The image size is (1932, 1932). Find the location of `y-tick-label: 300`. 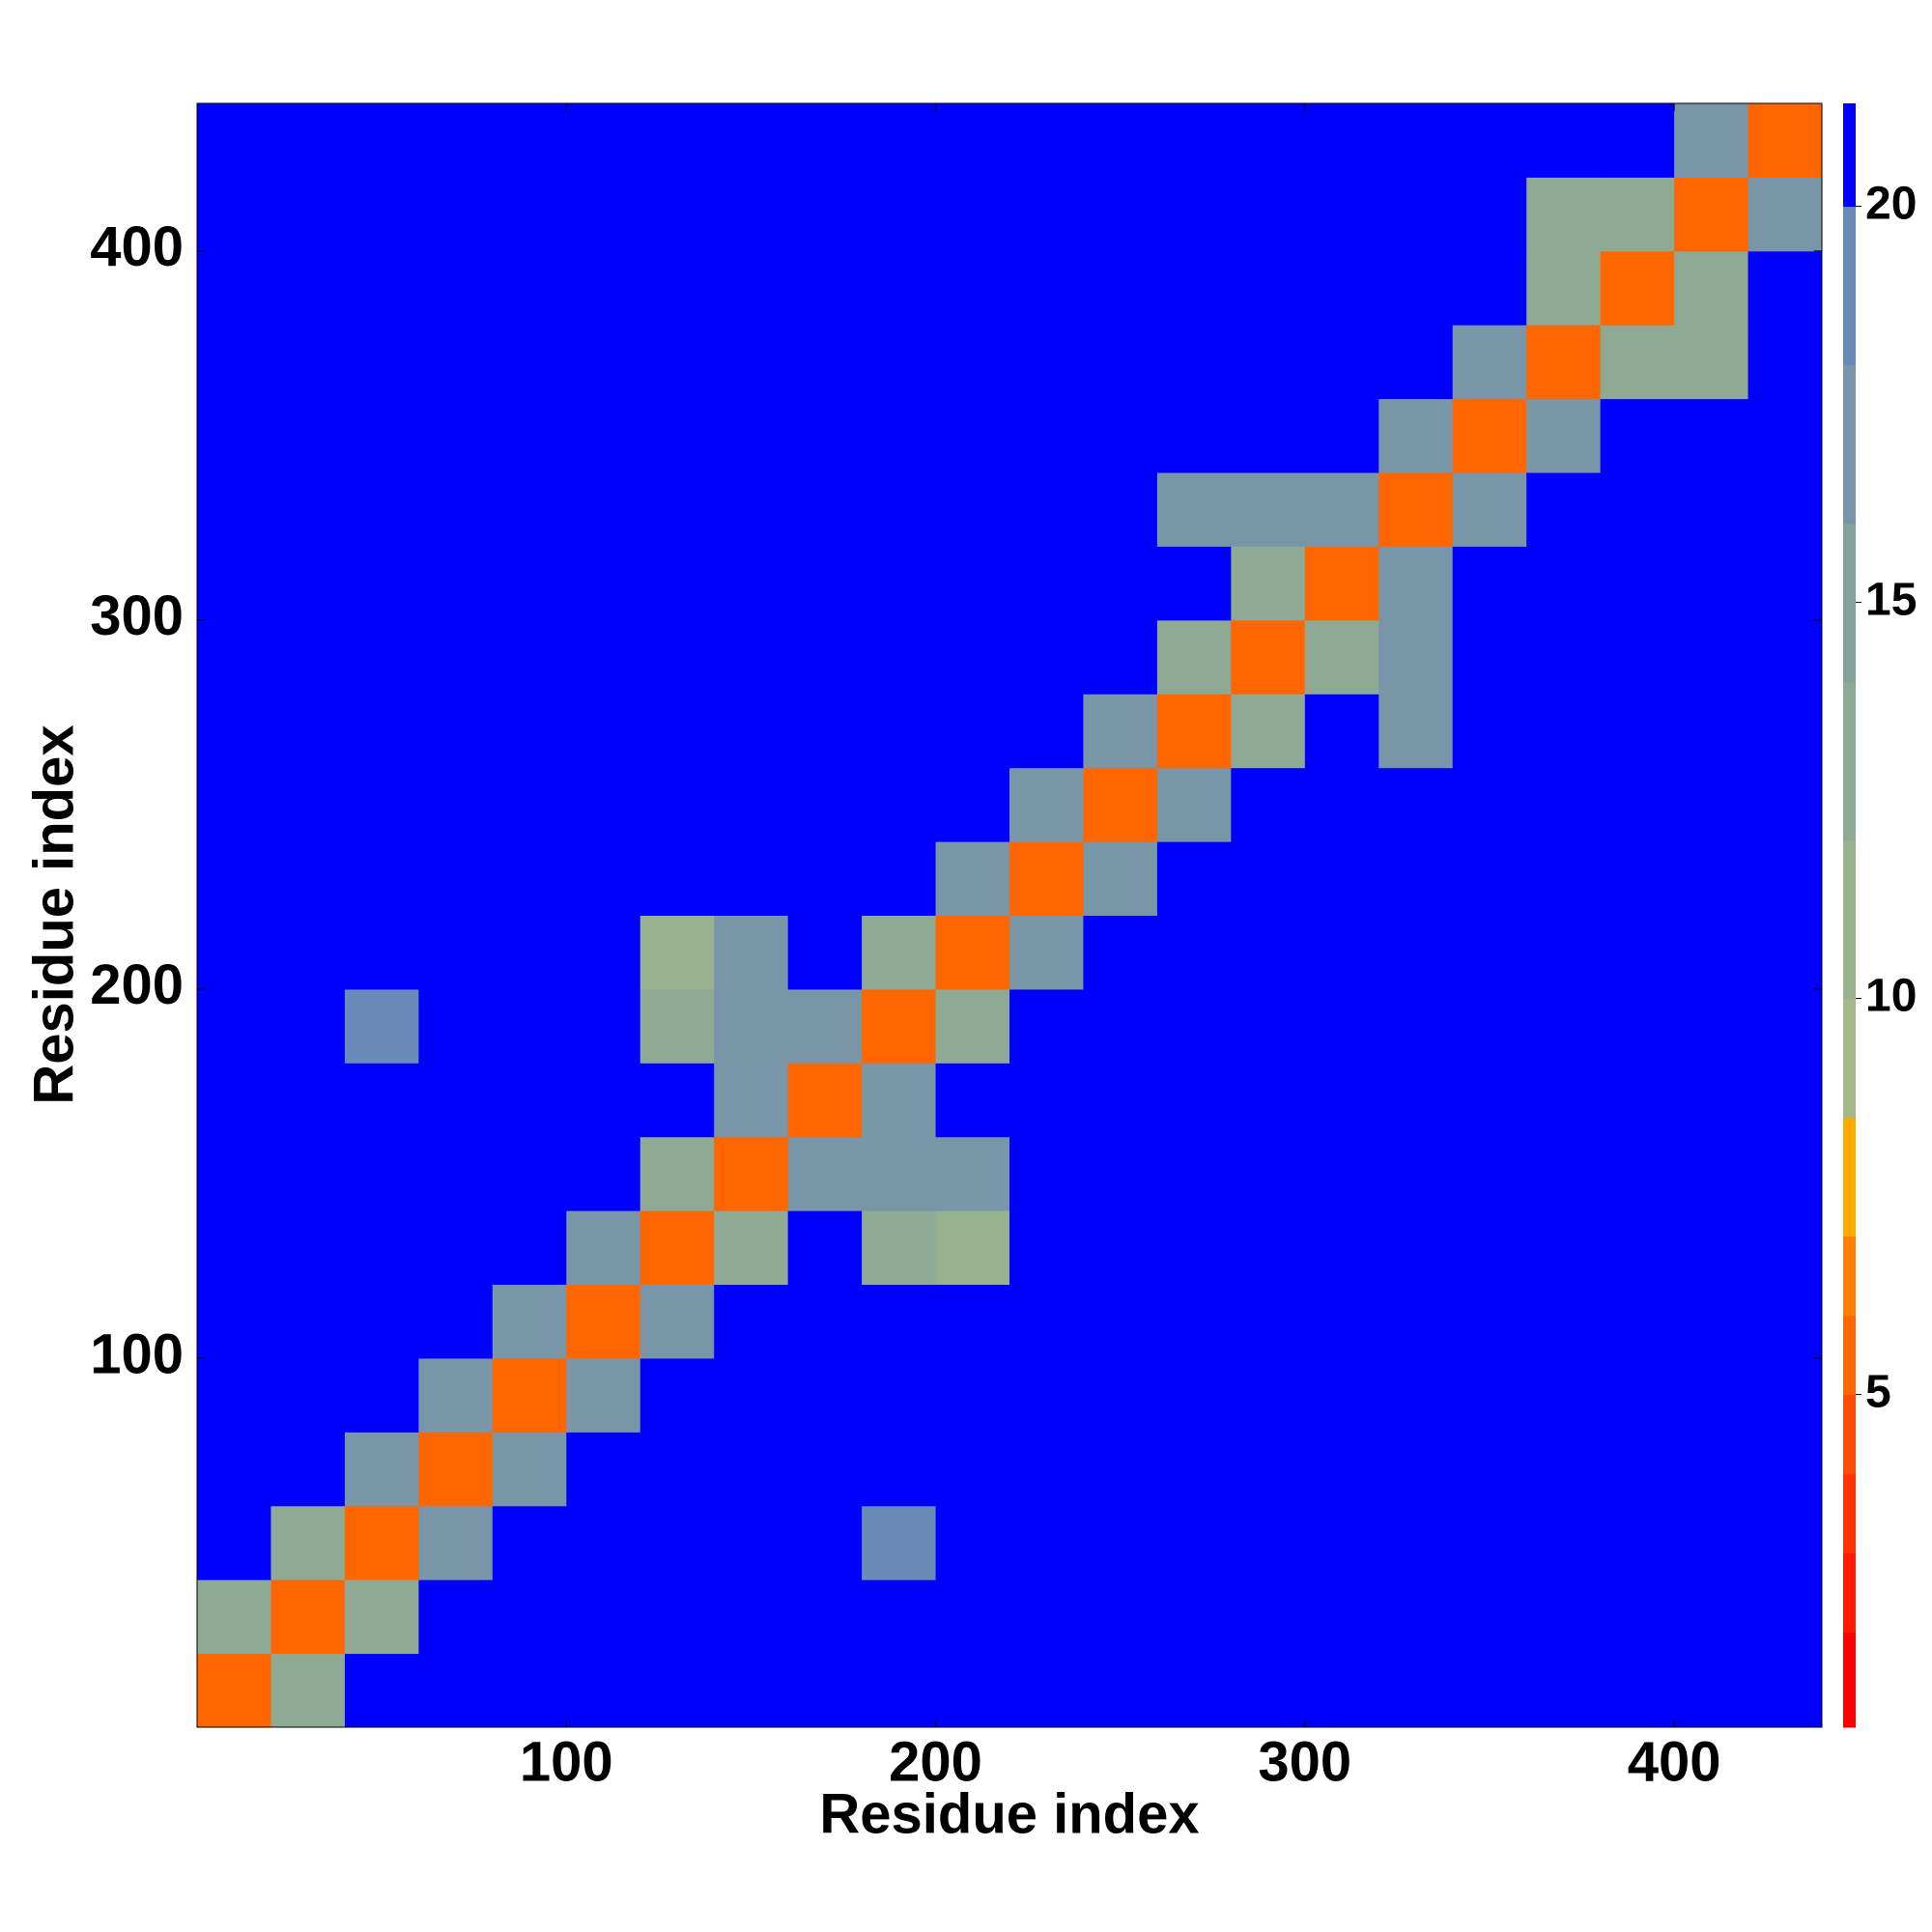

y-tick-label: 300 is located at coordinates (137, 615).